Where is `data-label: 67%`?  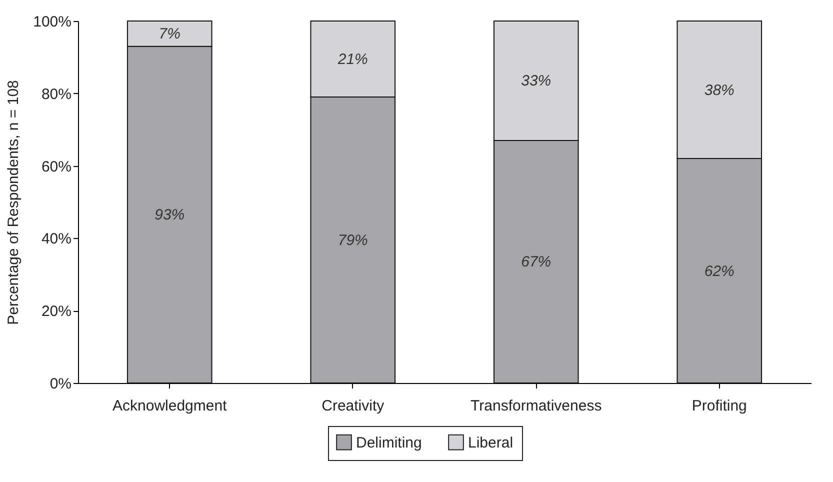
data-label: 67% is located at coordinates (536, 262).